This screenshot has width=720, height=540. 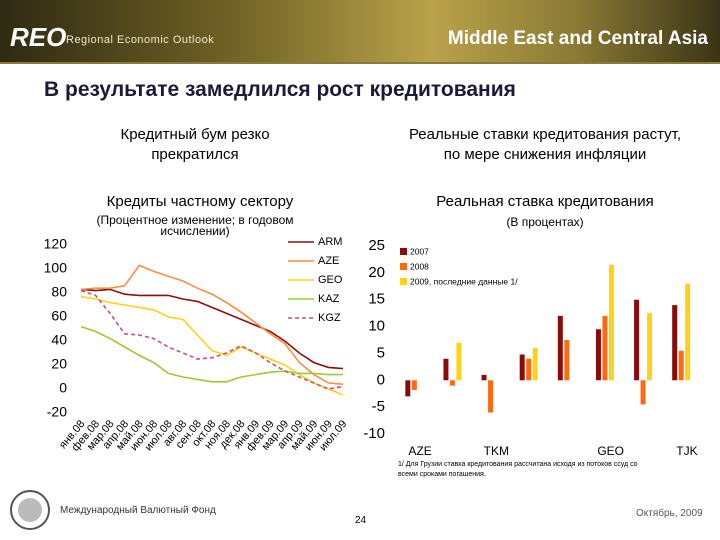 I want to click on x-tick-label: AZE, so click(x=419, y=451).